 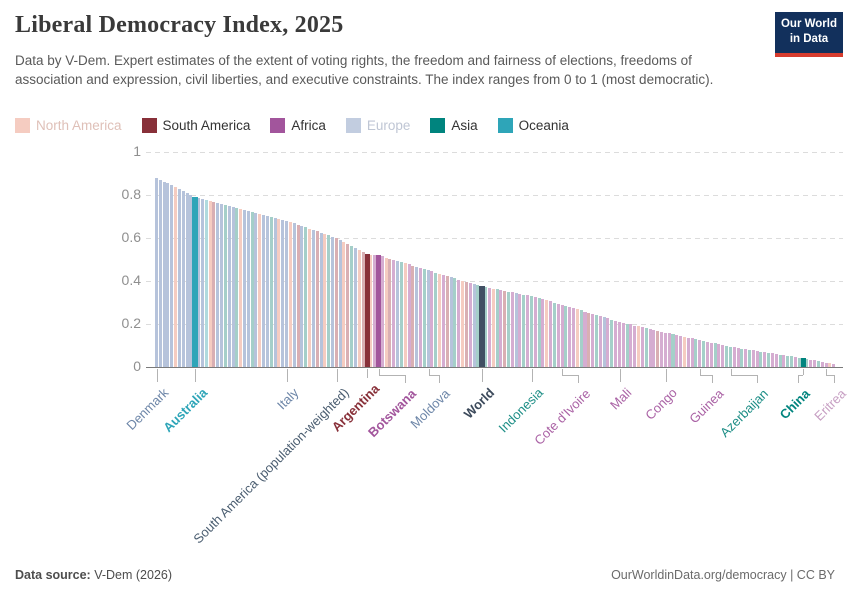 What do you see at coordinates (620, 399) in the screenshot?
I see `x-tick-label-mali: Mali` at bounding box center [620, 399].